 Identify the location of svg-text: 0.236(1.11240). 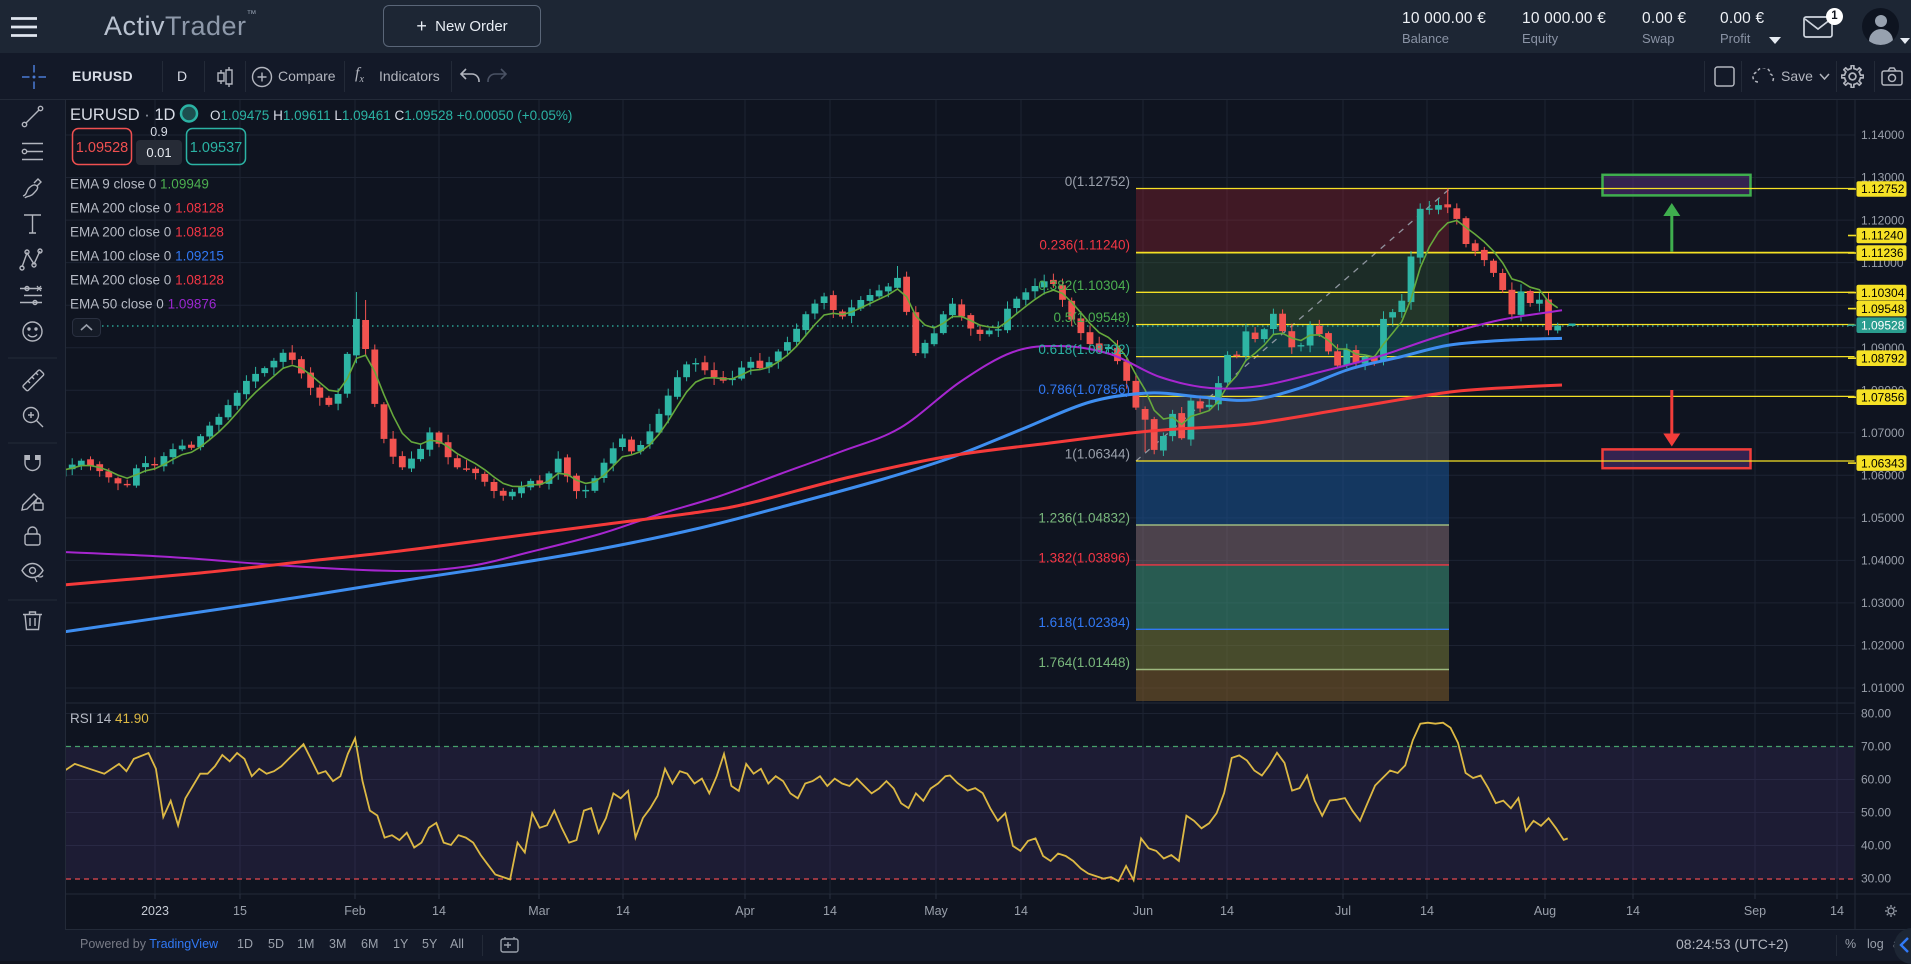
(1084, 245).